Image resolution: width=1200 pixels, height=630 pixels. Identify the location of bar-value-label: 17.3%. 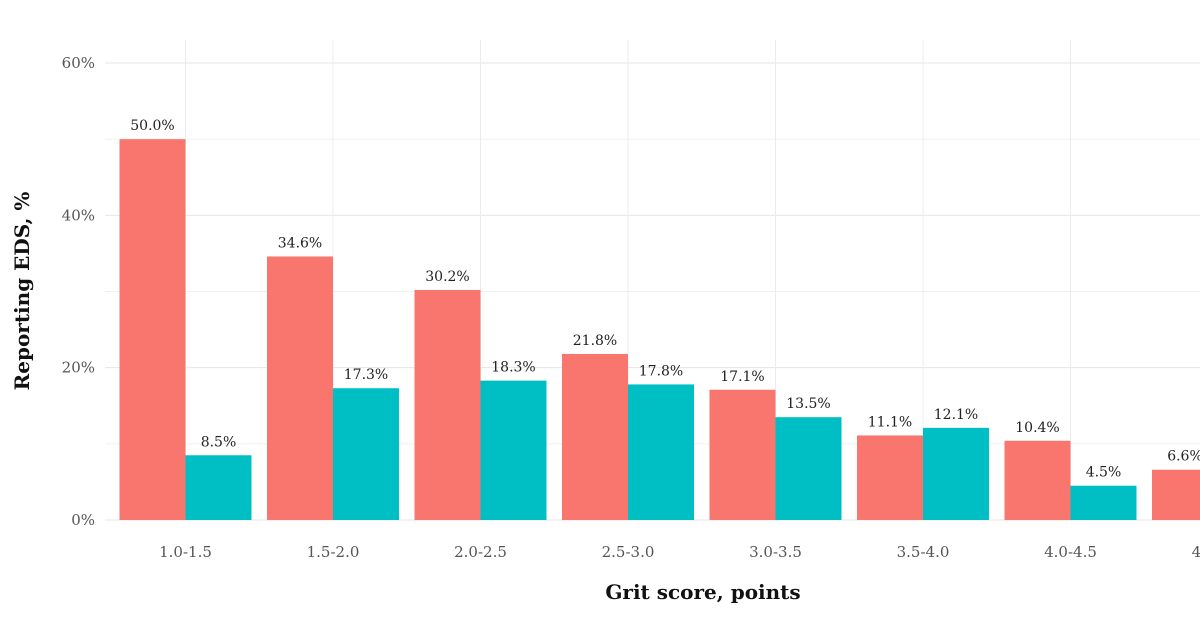
(366, 375).